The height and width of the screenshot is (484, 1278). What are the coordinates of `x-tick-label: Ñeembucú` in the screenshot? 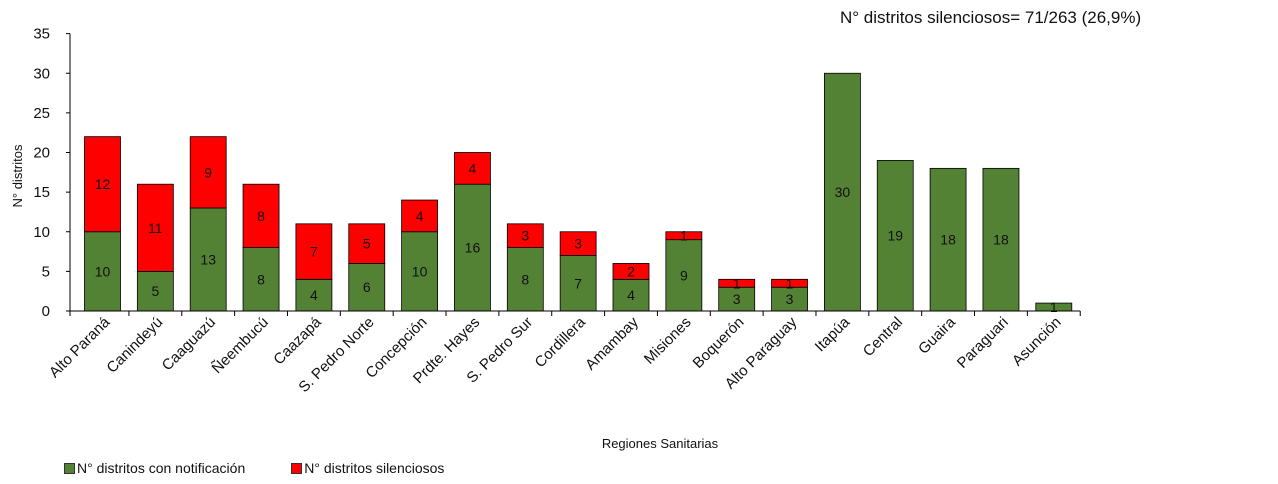 It's located at (240, 345).